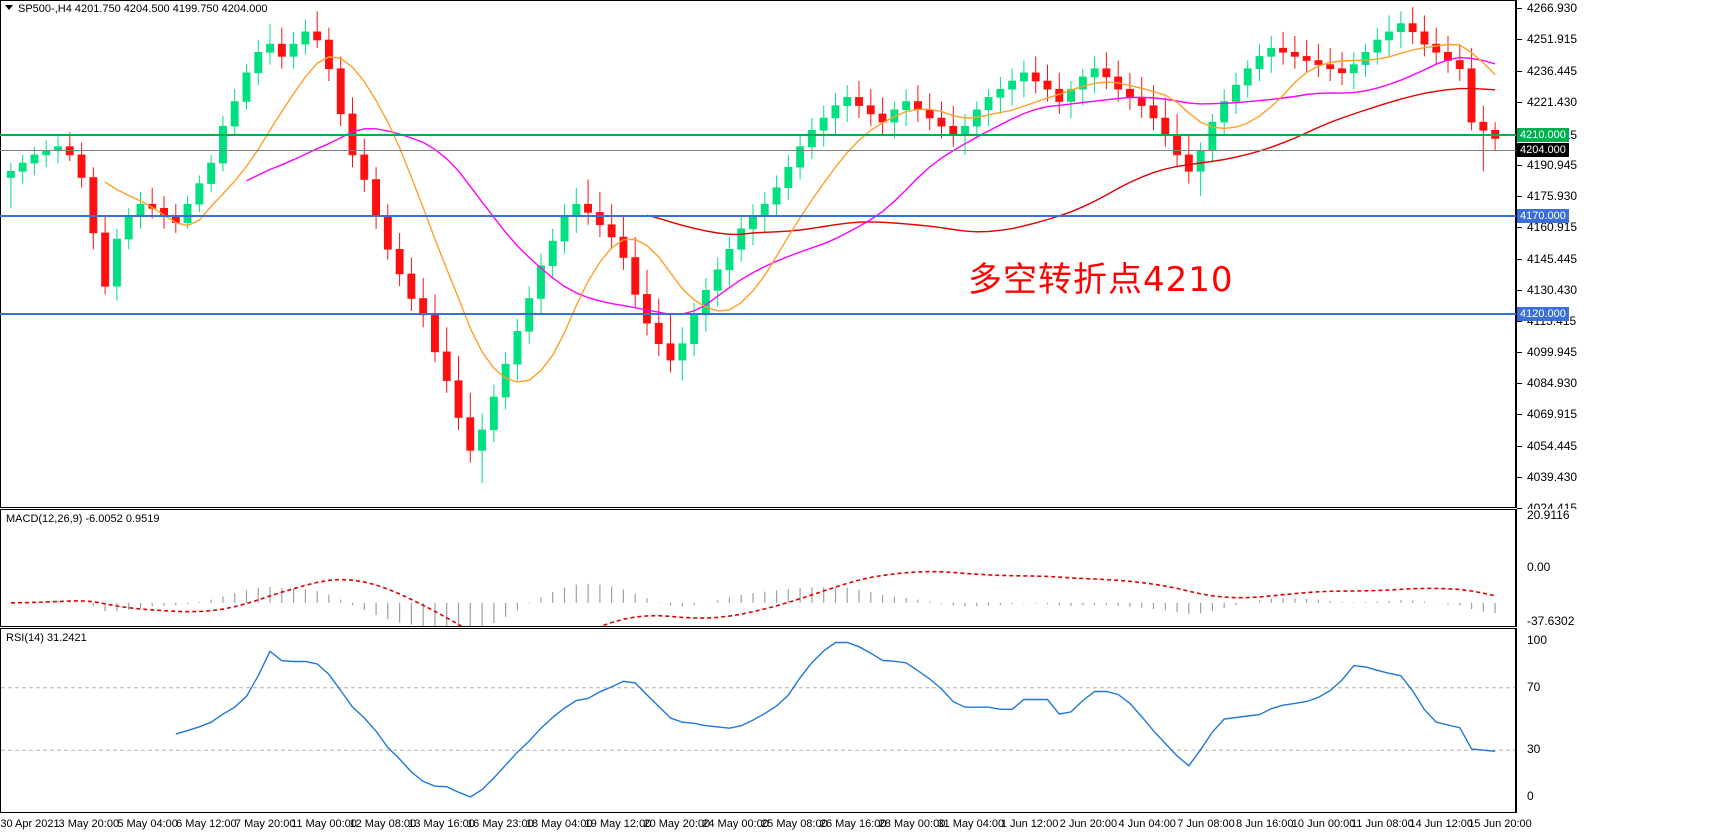 This screenshot has width=1731, height=838. I want to click on time-axis-label: 1 Jun 12:00, so click(1029, 824).